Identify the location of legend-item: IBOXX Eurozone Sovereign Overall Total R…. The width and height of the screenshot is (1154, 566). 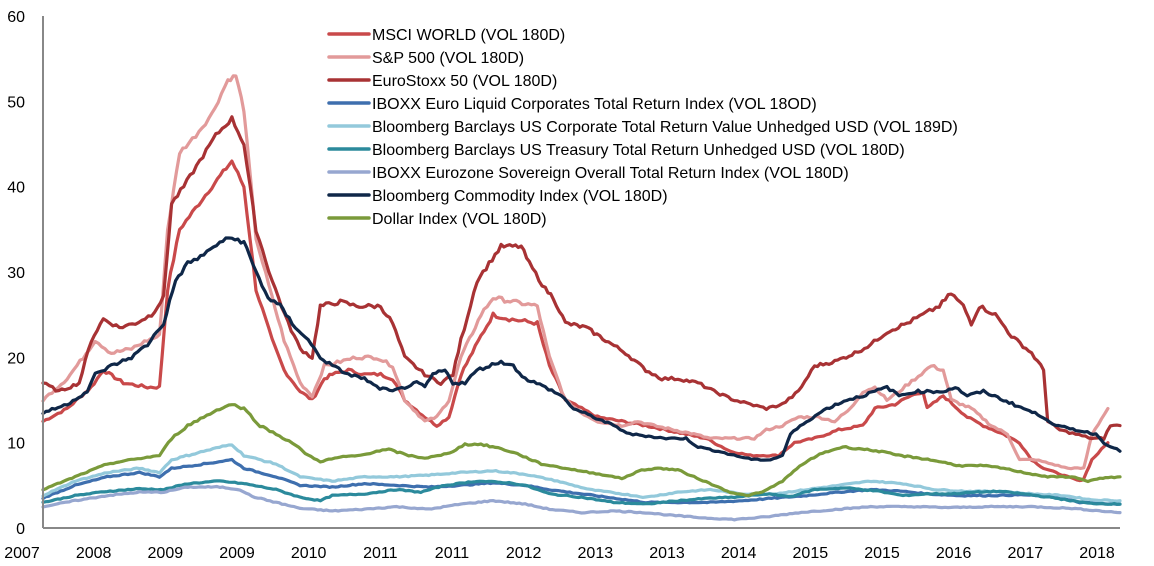
(588, 173).